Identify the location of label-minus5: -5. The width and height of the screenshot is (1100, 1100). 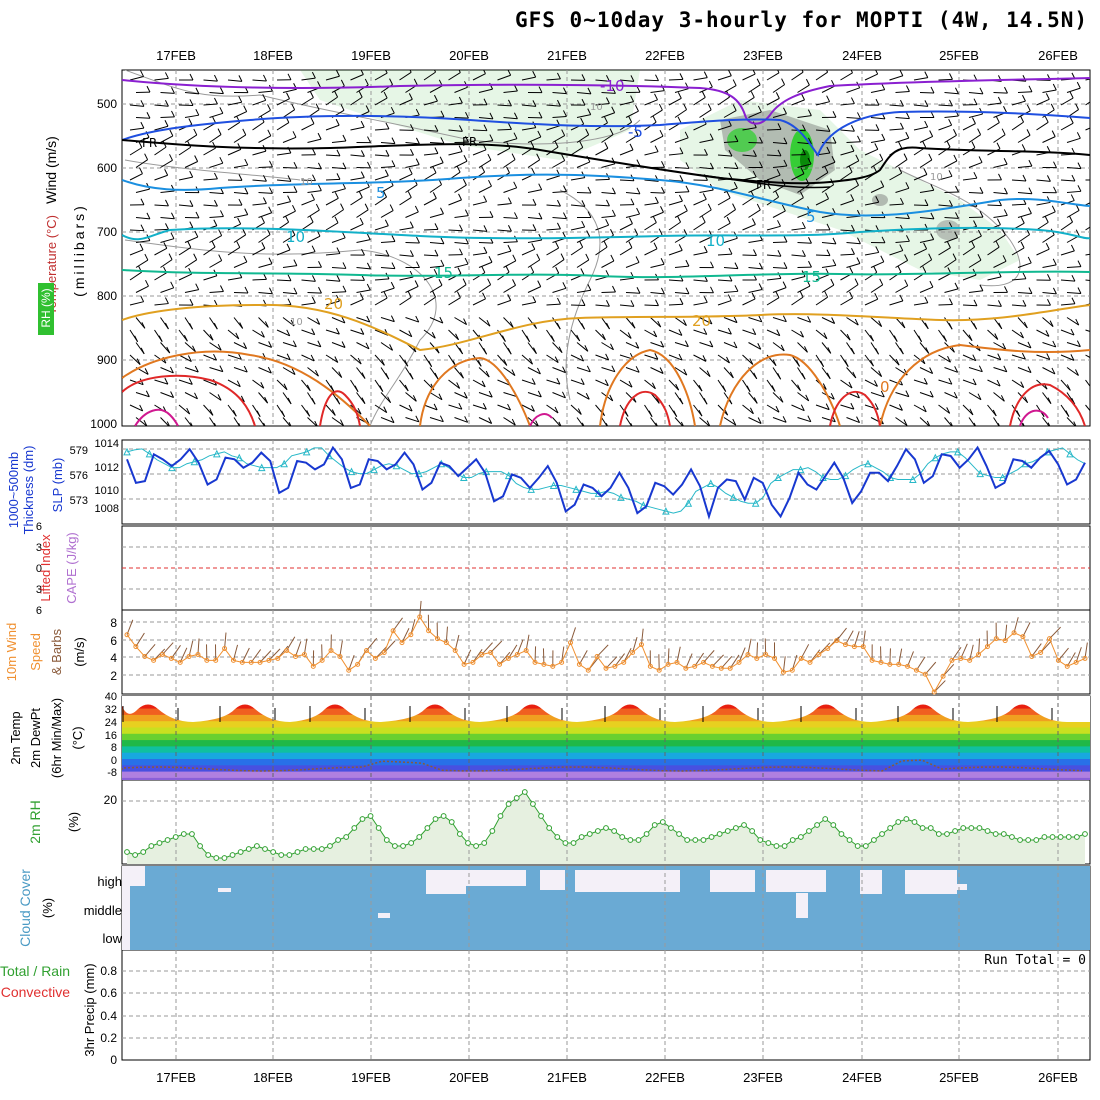
(635, 132).